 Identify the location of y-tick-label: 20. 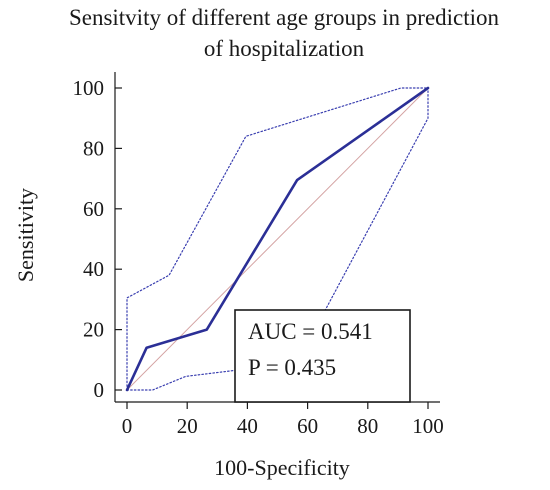
(93, 330).